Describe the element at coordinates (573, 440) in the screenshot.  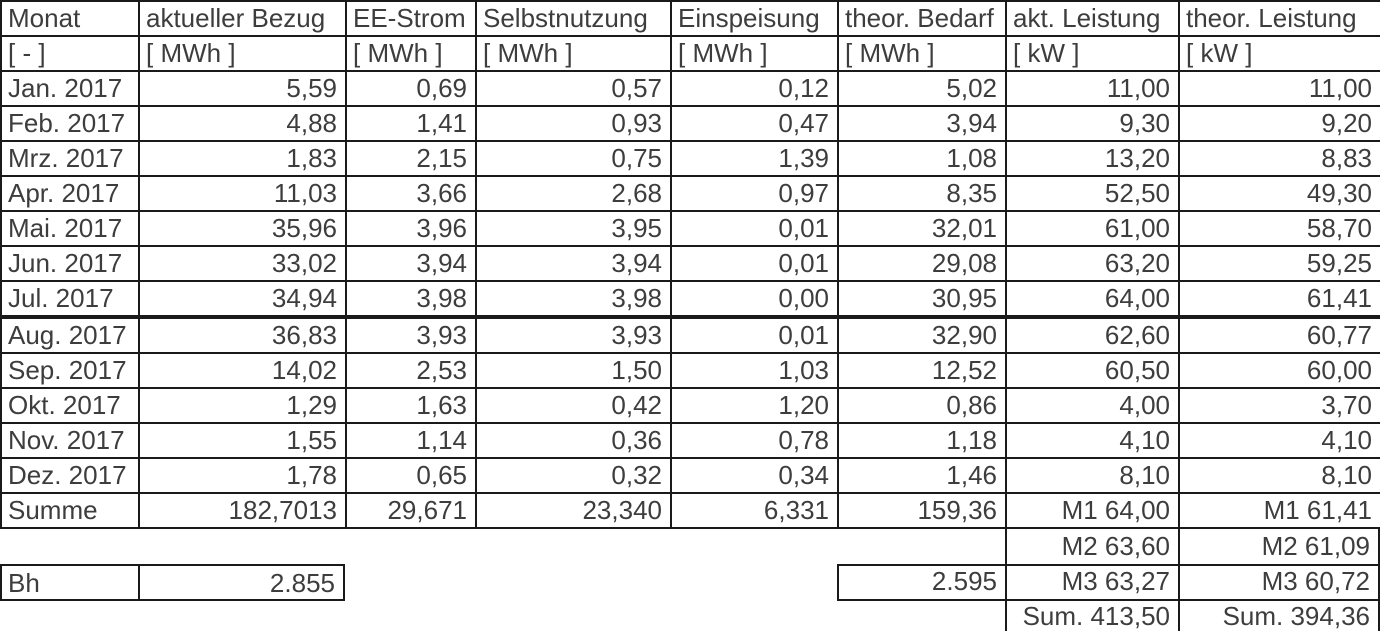
I see `value-cell: 0,36` at that location.